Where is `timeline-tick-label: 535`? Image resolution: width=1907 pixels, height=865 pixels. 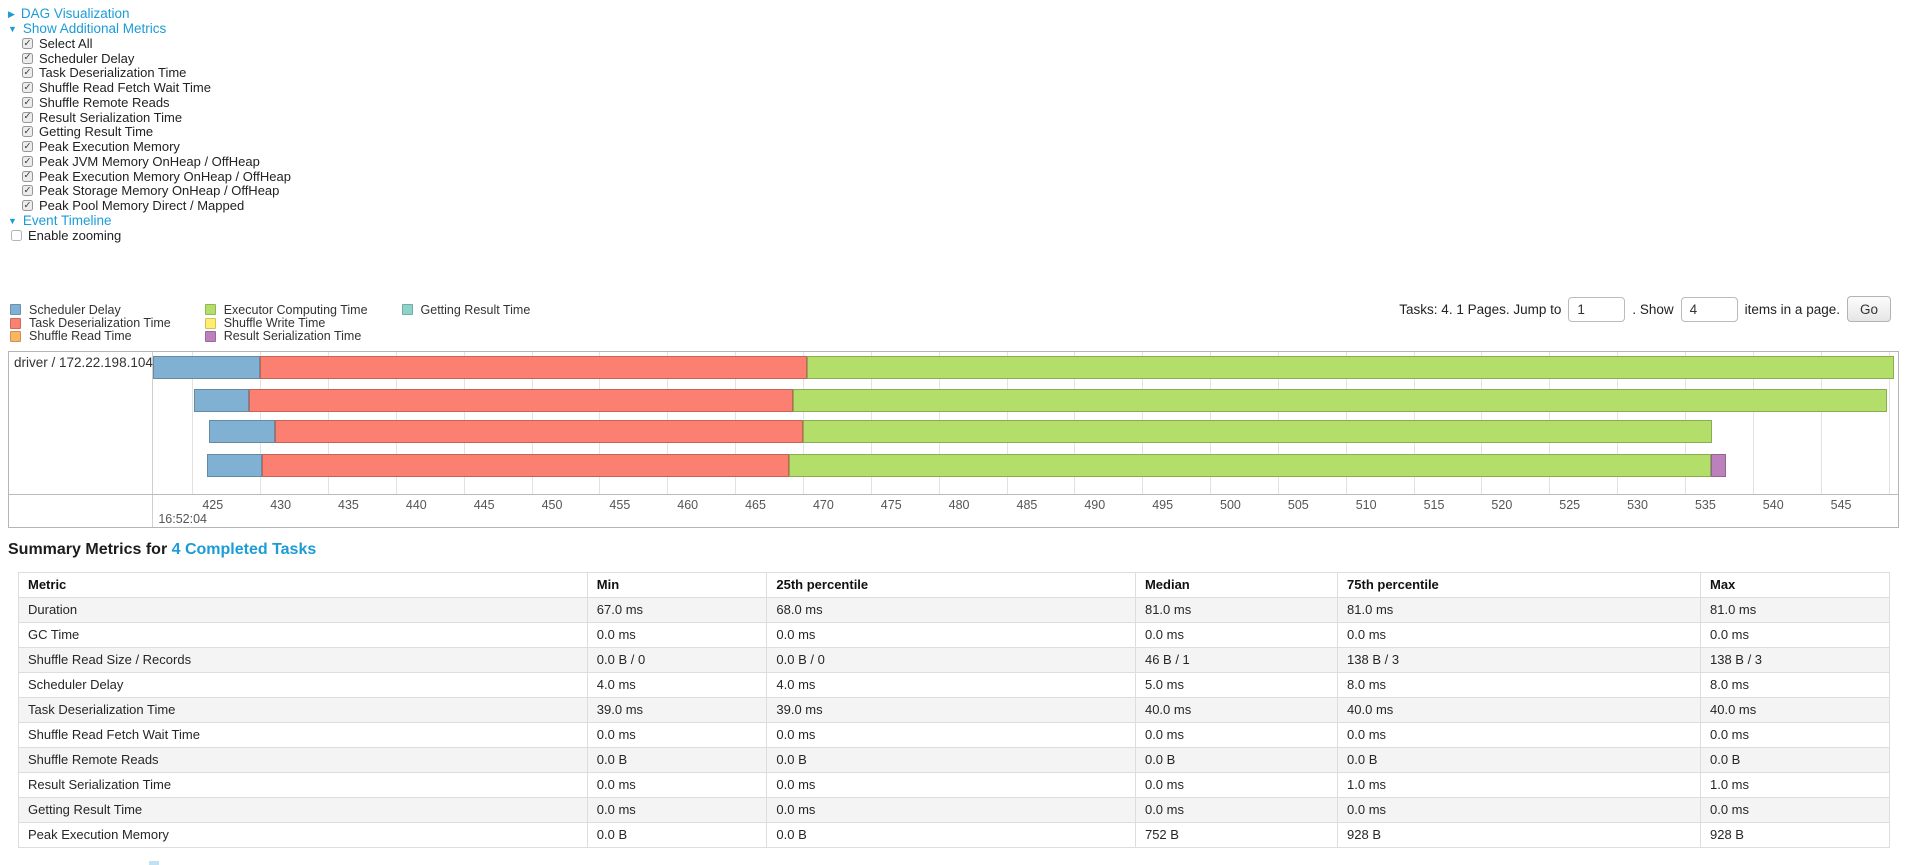 timeline-tick-label: 535 is located at coordinates (1705, 505).